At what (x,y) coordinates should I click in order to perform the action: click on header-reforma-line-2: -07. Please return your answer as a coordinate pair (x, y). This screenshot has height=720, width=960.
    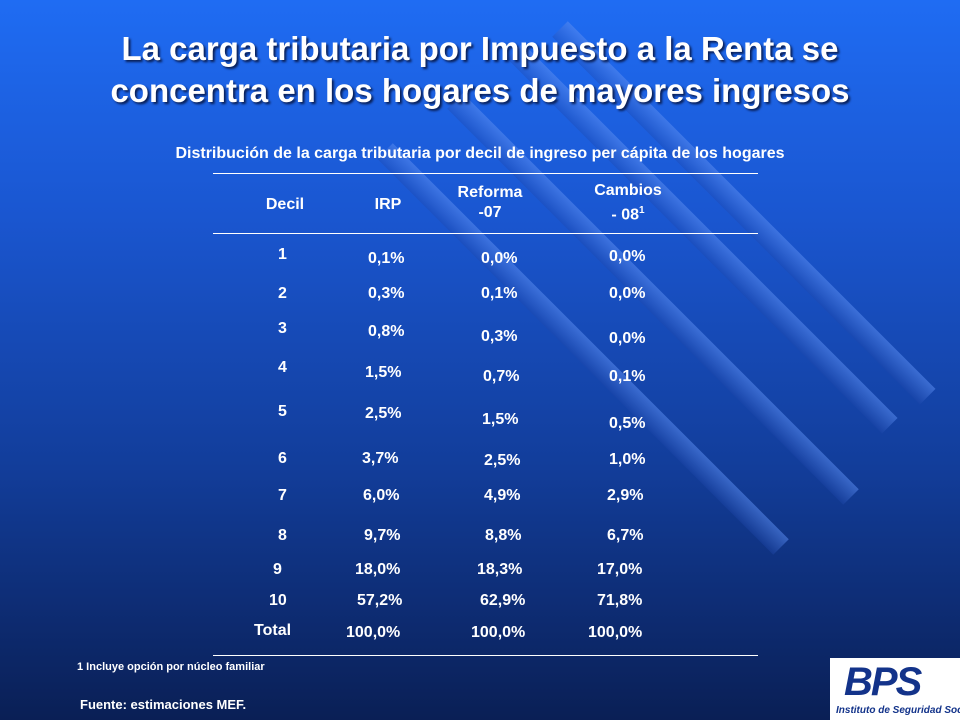
    Looking at the image, I should click on (490, 212).